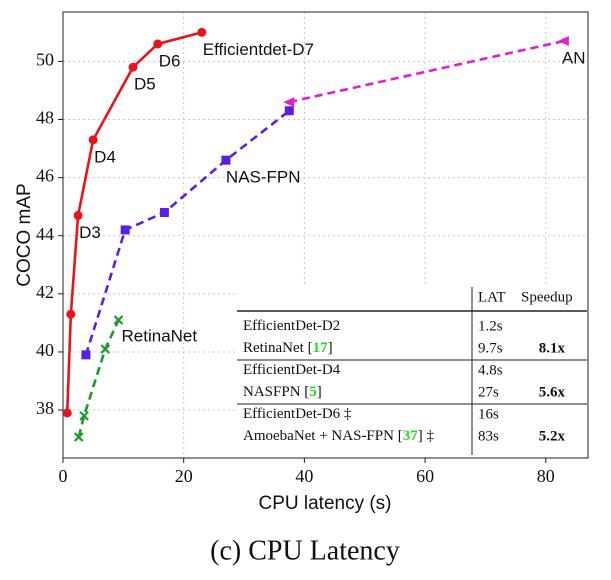 The width and height of the screenshot is (611, 580). What do you see at coordinates (488, 392) in the screenshot?
I see `latency: 27s` at bounding box center [488, 392].